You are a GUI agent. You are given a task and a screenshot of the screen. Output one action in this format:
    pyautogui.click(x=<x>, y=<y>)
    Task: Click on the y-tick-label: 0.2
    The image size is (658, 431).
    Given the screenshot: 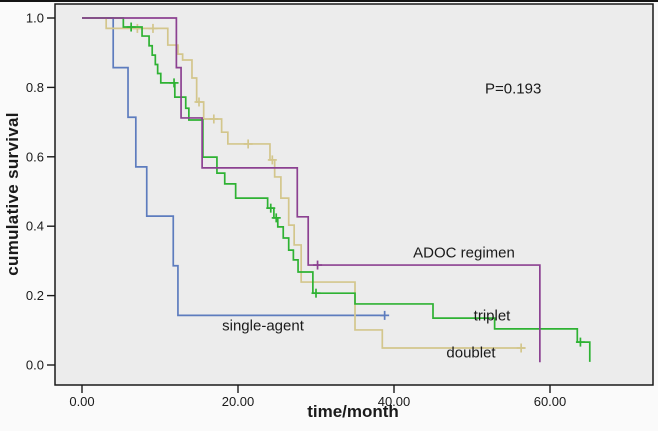 What is the action you would take?
    pyautogui.click(x=35, y=295)
    